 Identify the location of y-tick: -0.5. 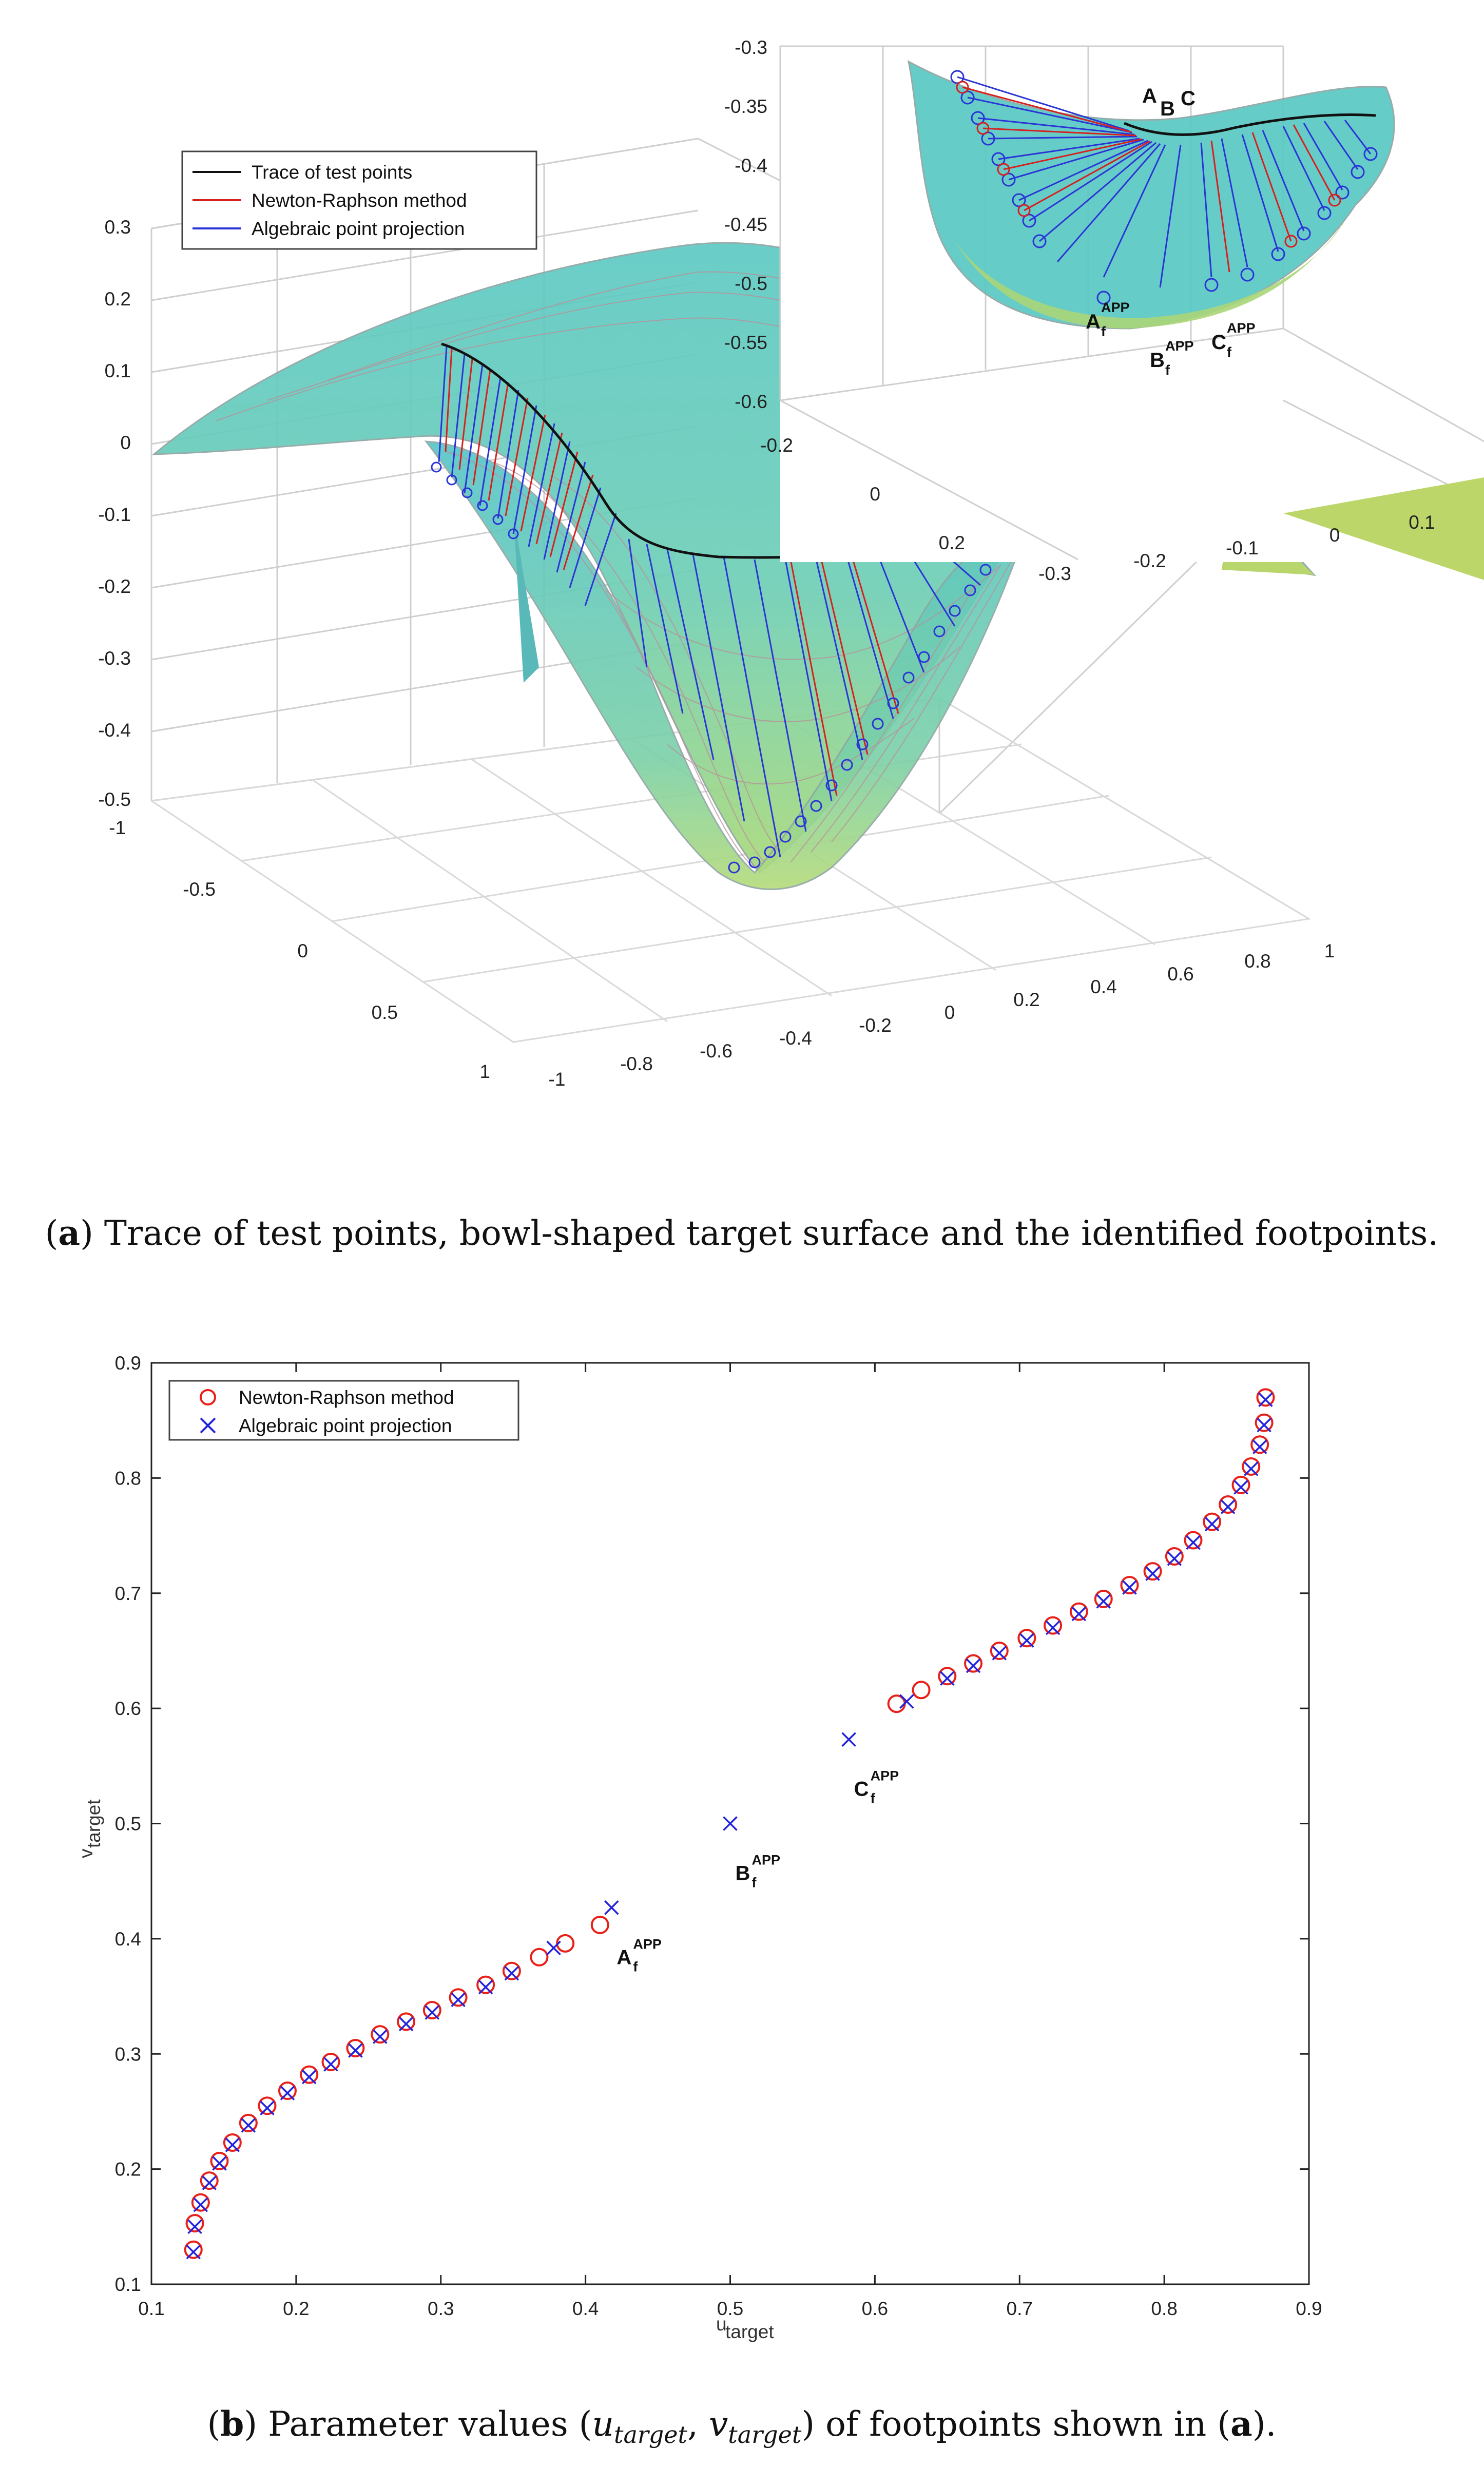
(200, 889).